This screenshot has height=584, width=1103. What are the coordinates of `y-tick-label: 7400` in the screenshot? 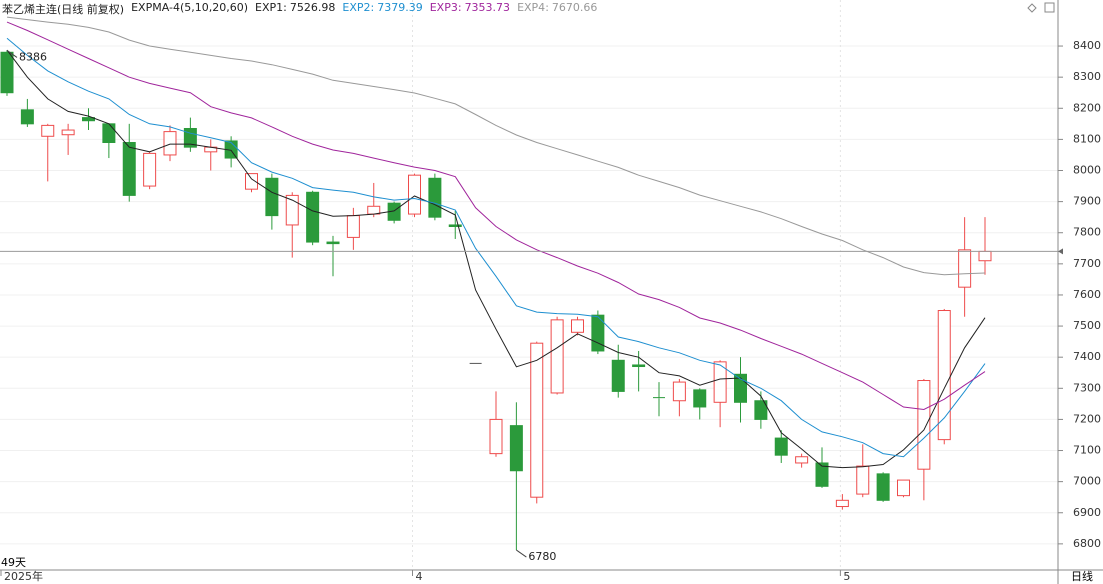 It's located at (1087, 356).